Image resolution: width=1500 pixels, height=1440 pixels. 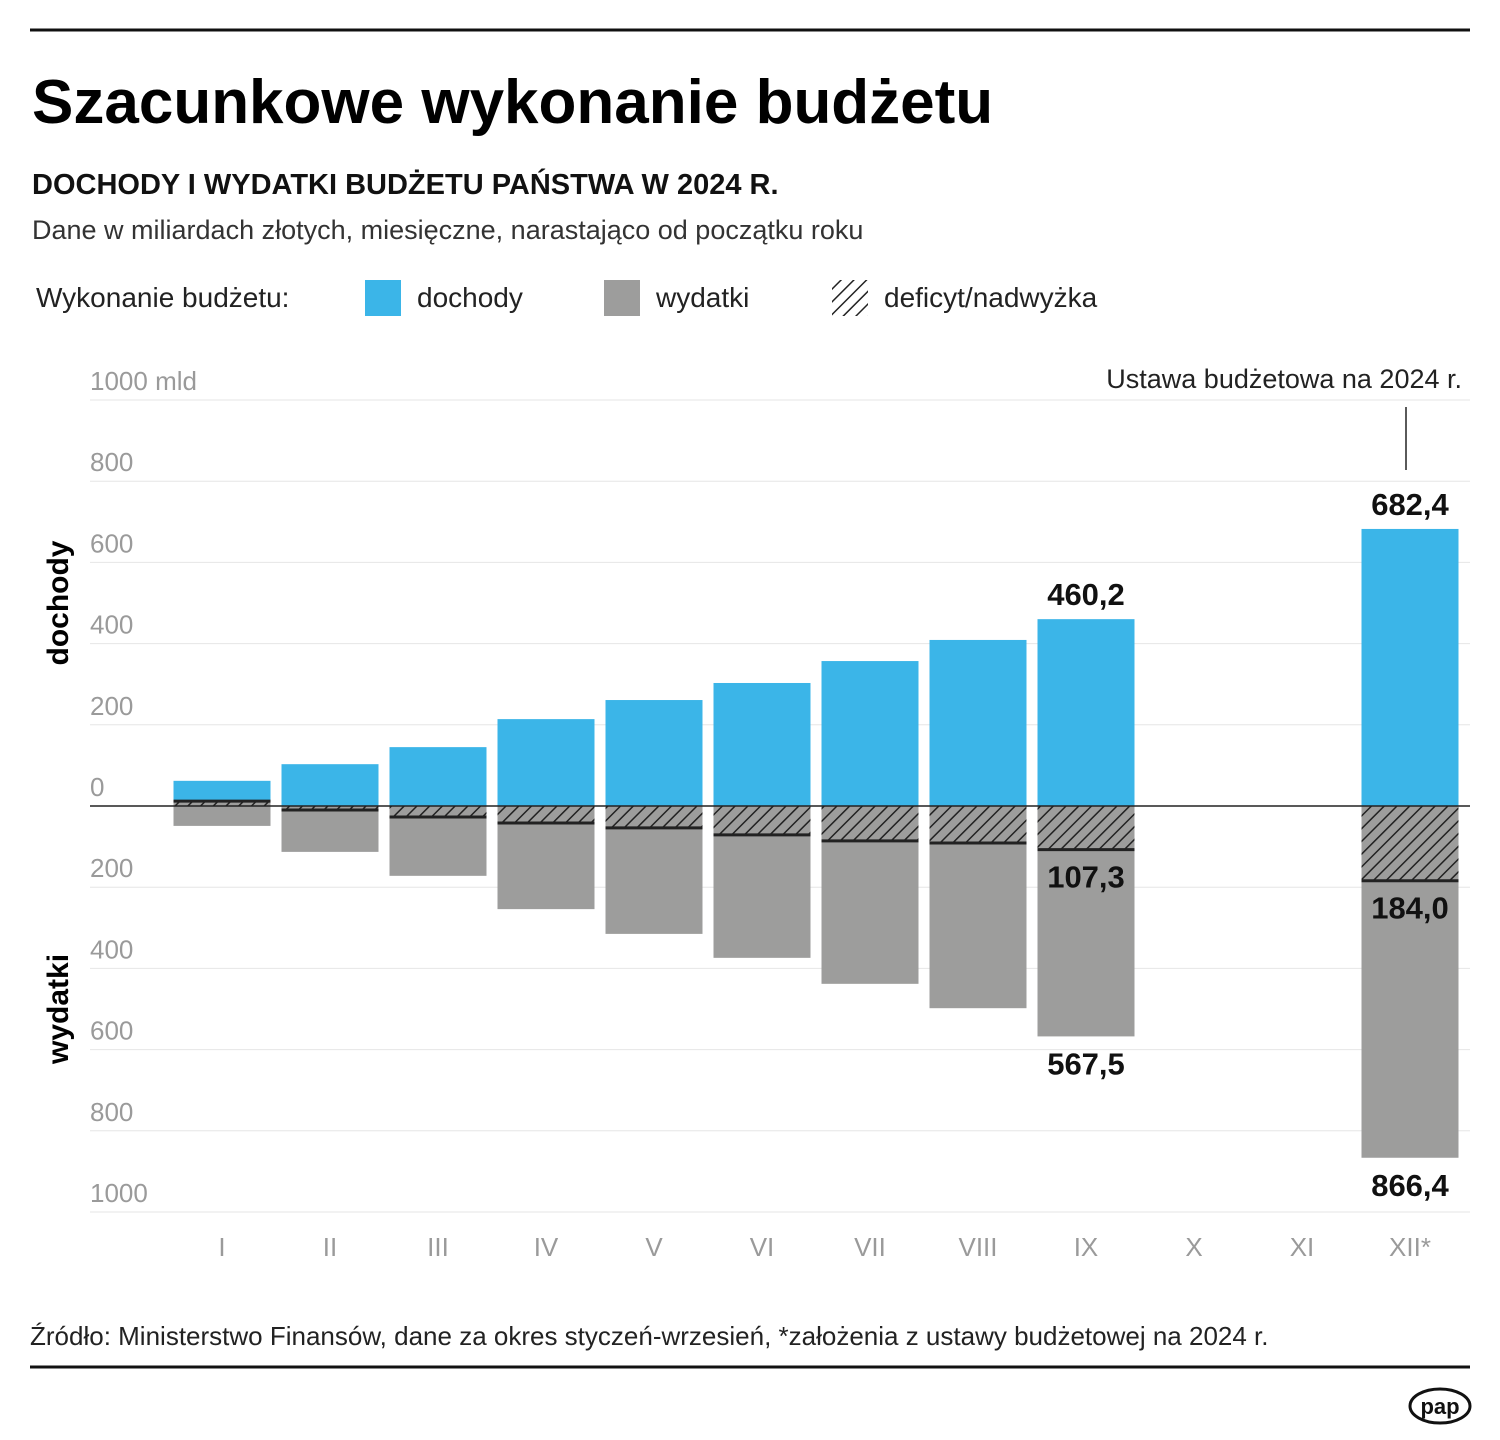 What do you see at coordinates (58, 602) in the screenshot?
I see `side-label: dochody` at bounding box center [58, 602].